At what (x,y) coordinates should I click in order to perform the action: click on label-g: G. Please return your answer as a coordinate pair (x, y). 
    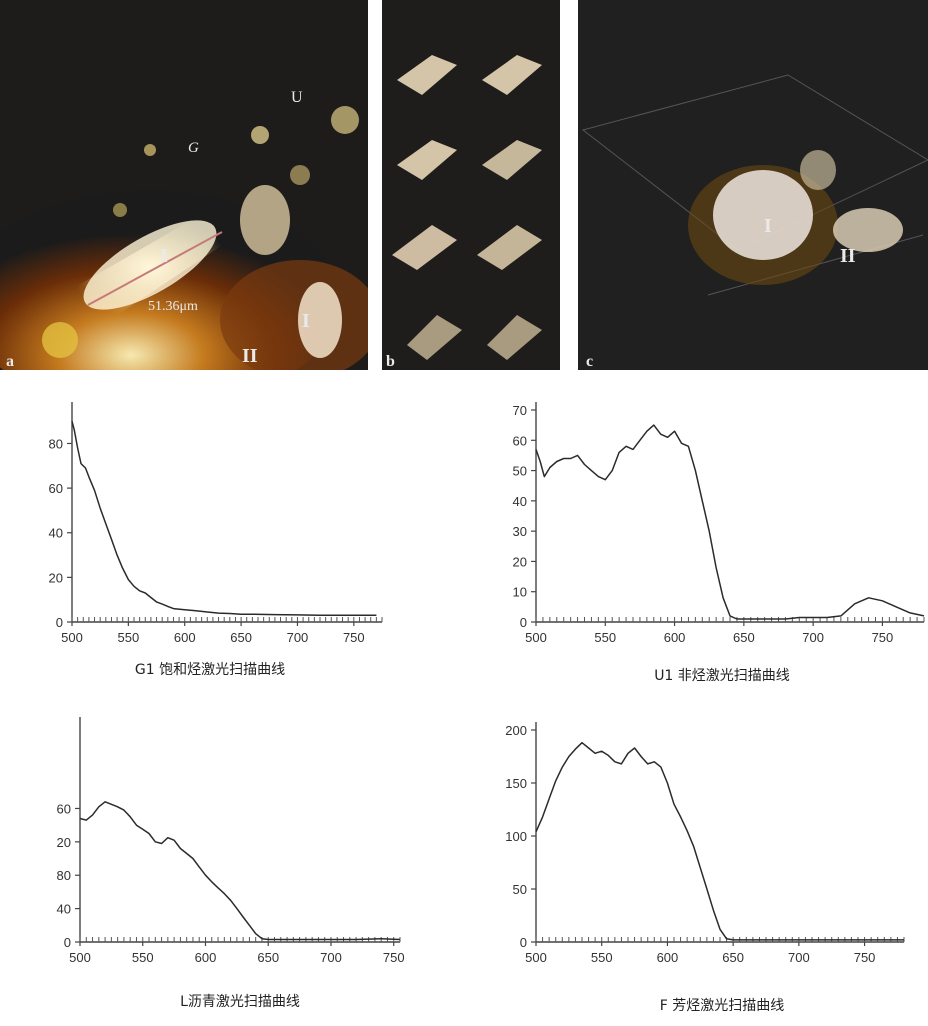
    Looking at the image, I should click on (193, 148).